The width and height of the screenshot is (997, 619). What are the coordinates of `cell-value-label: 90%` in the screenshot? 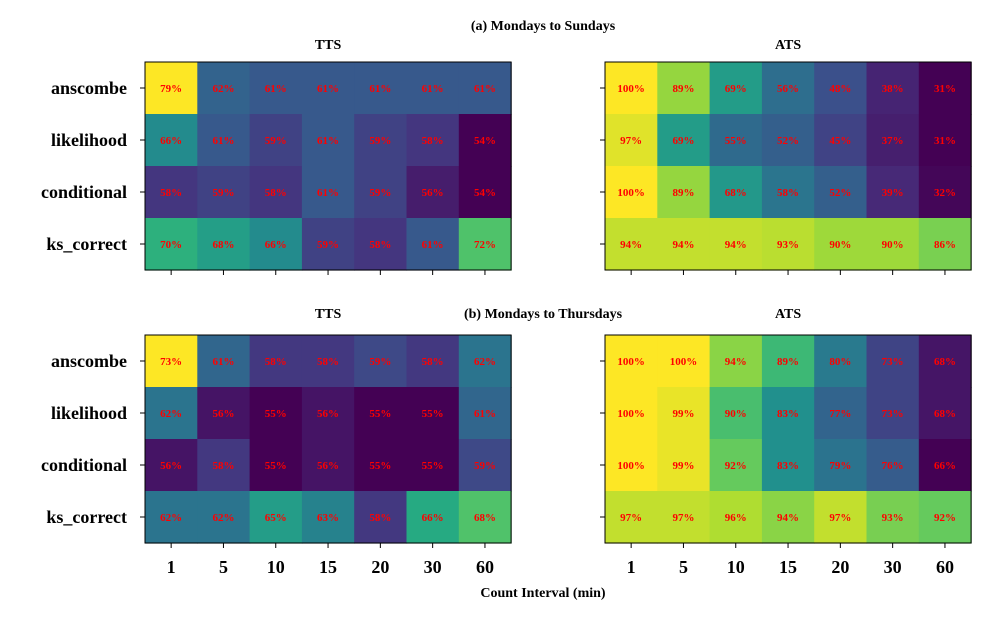 It's located at (736, 414).